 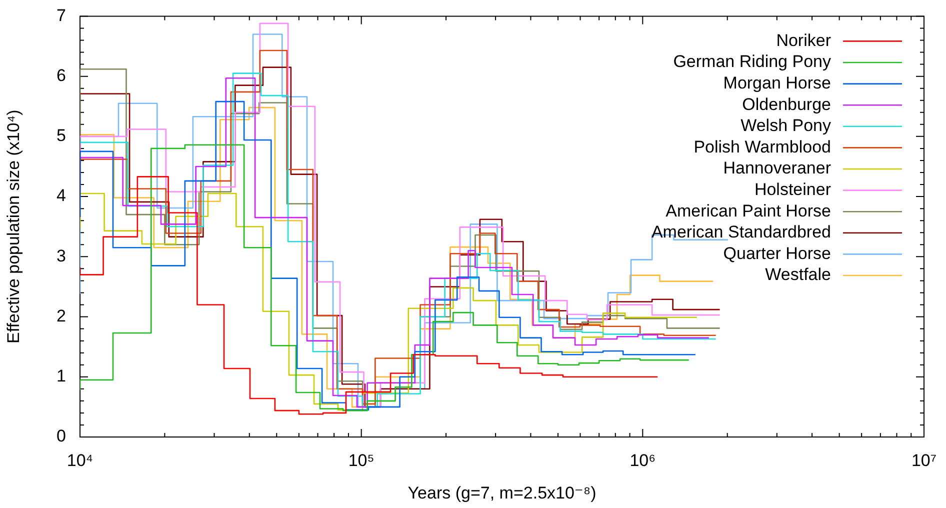 I want to click on x-axis-title: Years (g=7, m=2.5x10⁻⁸), so click(x=502, y=492).